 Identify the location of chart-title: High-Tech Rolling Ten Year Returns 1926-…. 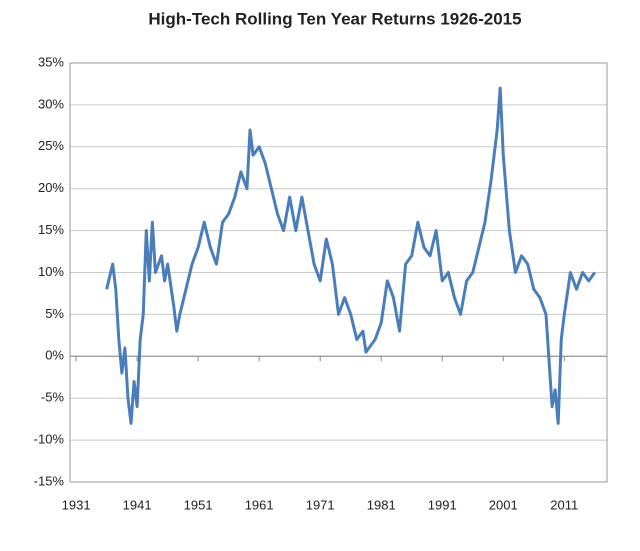
(334, 18).